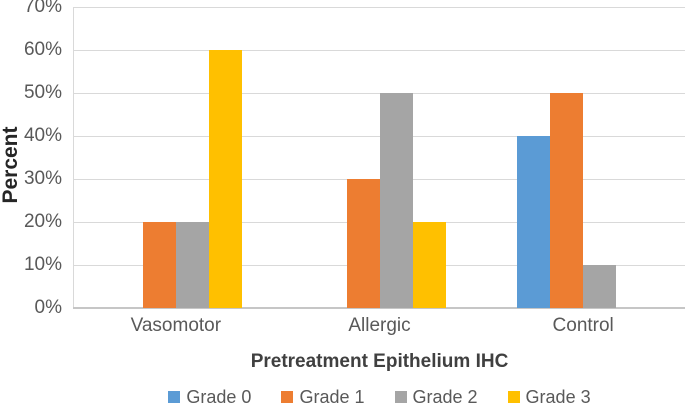  I want to click on y-axis-line, so click(73, 157).